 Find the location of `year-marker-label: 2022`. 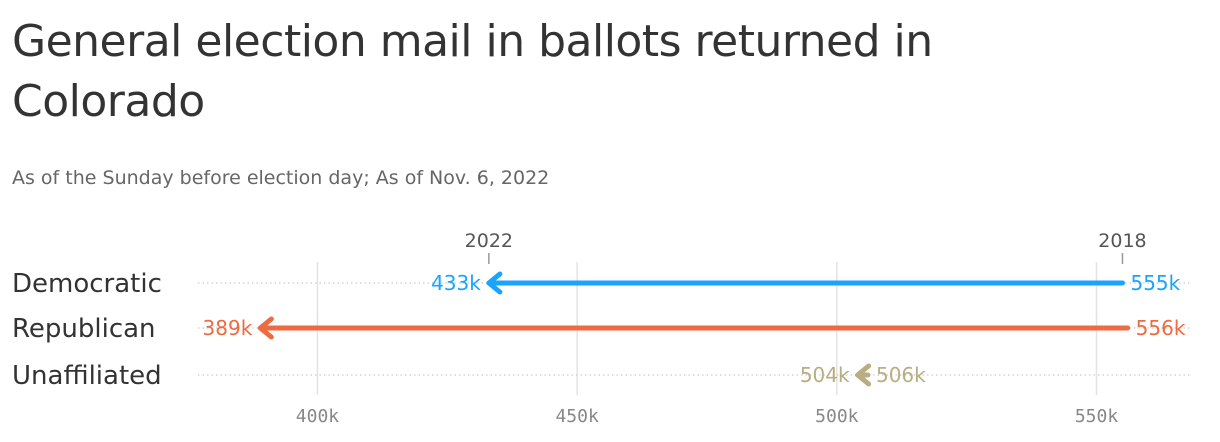

year-marker-label: 2022 is located at coordinates (489, 241).